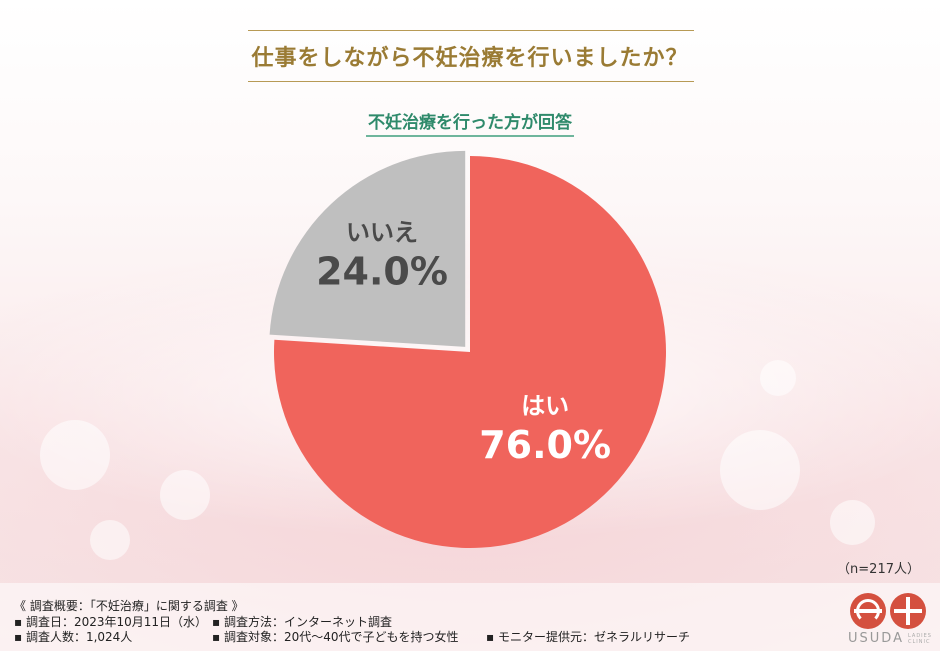 The image size is (940, 651). I want to click on slice-label-yes-value: 76.0%, so click(545, 445).